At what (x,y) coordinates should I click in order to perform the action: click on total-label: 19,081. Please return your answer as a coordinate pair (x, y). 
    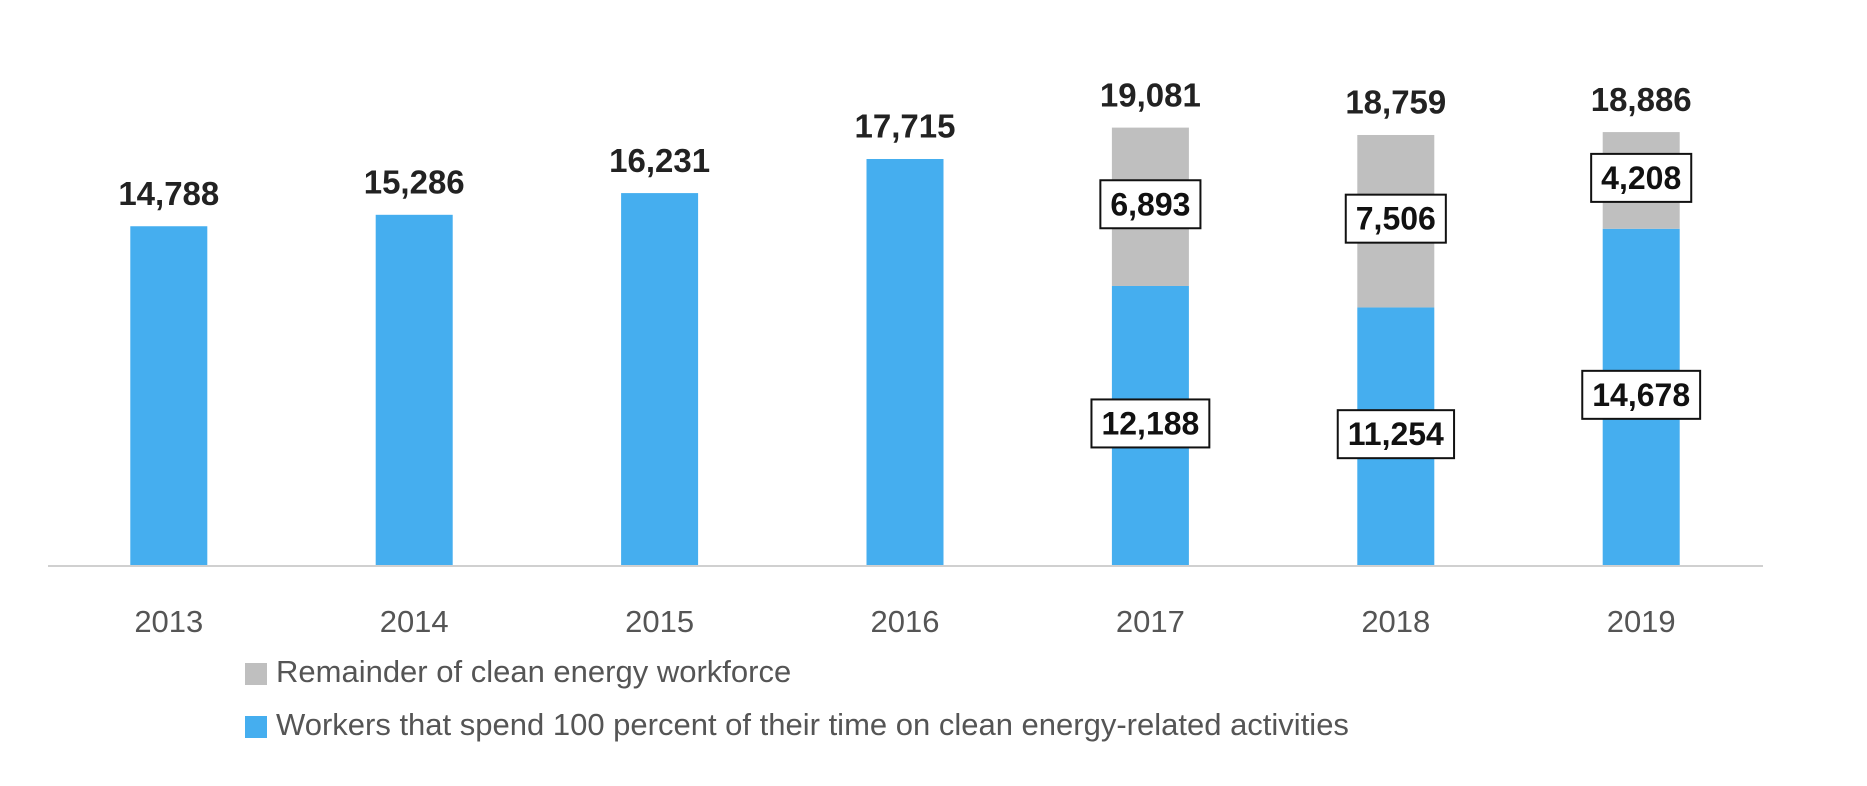
    Looking at the image, I should click on (1150, 94).